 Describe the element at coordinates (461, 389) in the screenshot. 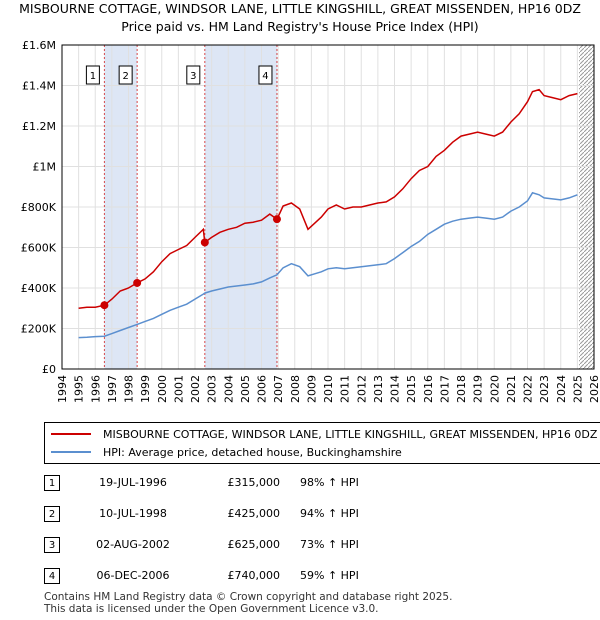

I see `x-tick-label: 2018` at that location.